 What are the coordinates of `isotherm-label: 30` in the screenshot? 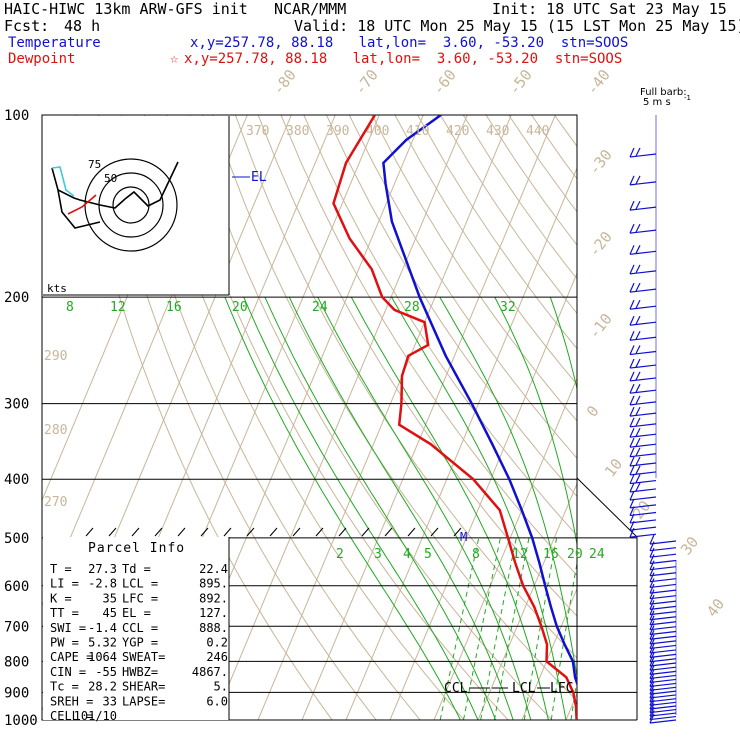 It's located at (689, 545).